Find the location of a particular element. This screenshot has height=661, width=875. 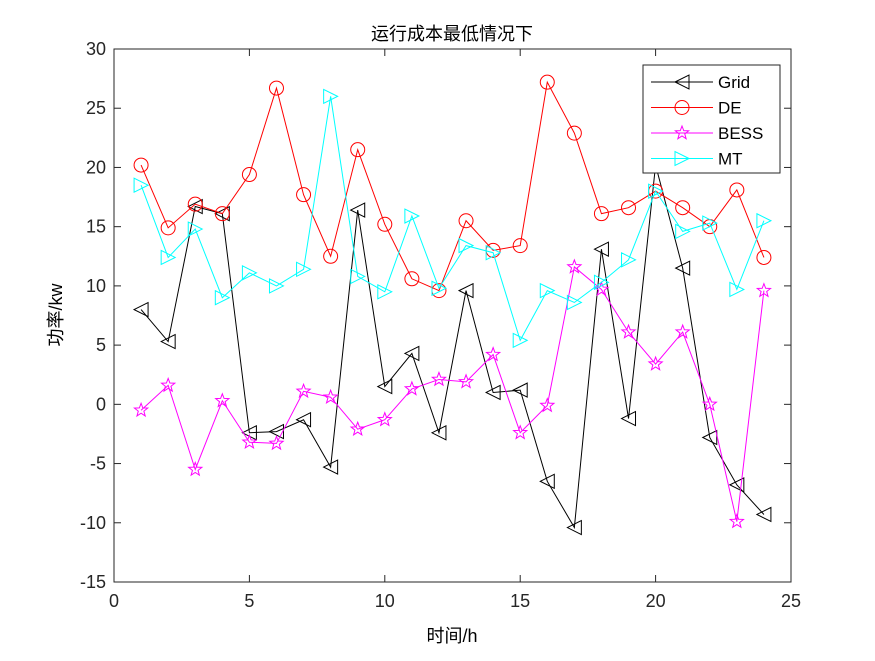

legend-item-bess: BESS is located at coordinates (707, 133).